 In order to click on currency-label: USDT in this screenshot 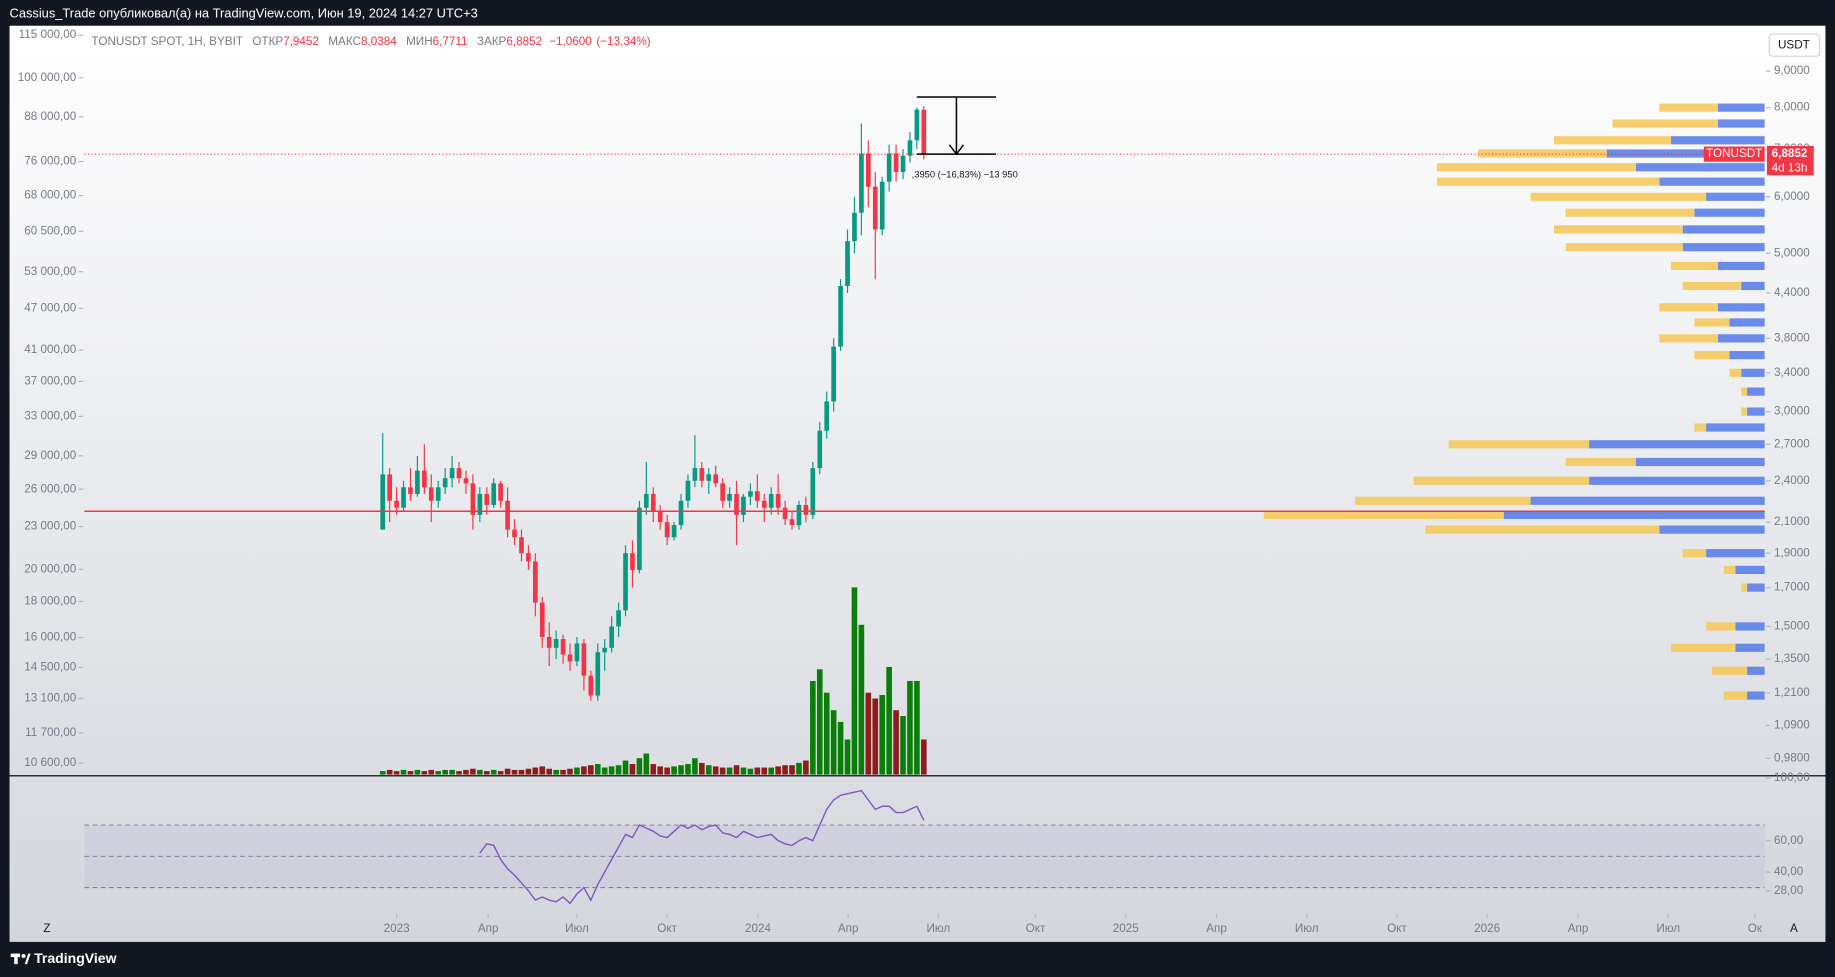, I will do `click(1794, 45)`.